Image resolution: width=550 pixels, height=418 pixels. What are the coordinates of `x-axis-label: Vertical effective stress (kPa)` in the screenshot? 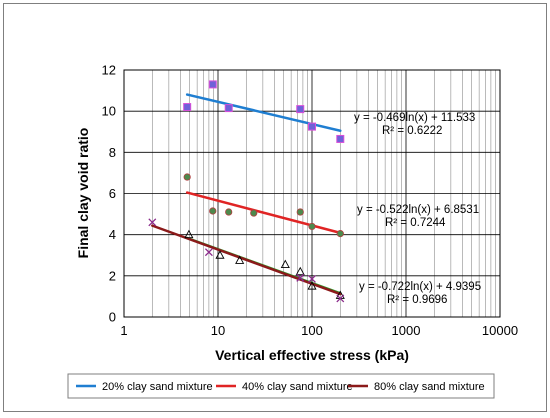 It's located at (312, 355).